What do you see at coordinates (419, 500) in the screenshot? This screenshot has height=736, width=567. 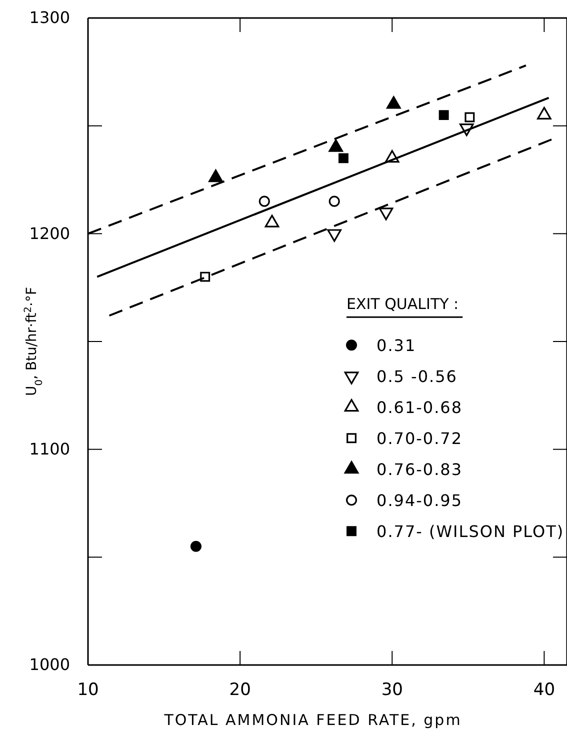 I see `legend-label: 0.94-0.95` at bounding box center [419, 500].